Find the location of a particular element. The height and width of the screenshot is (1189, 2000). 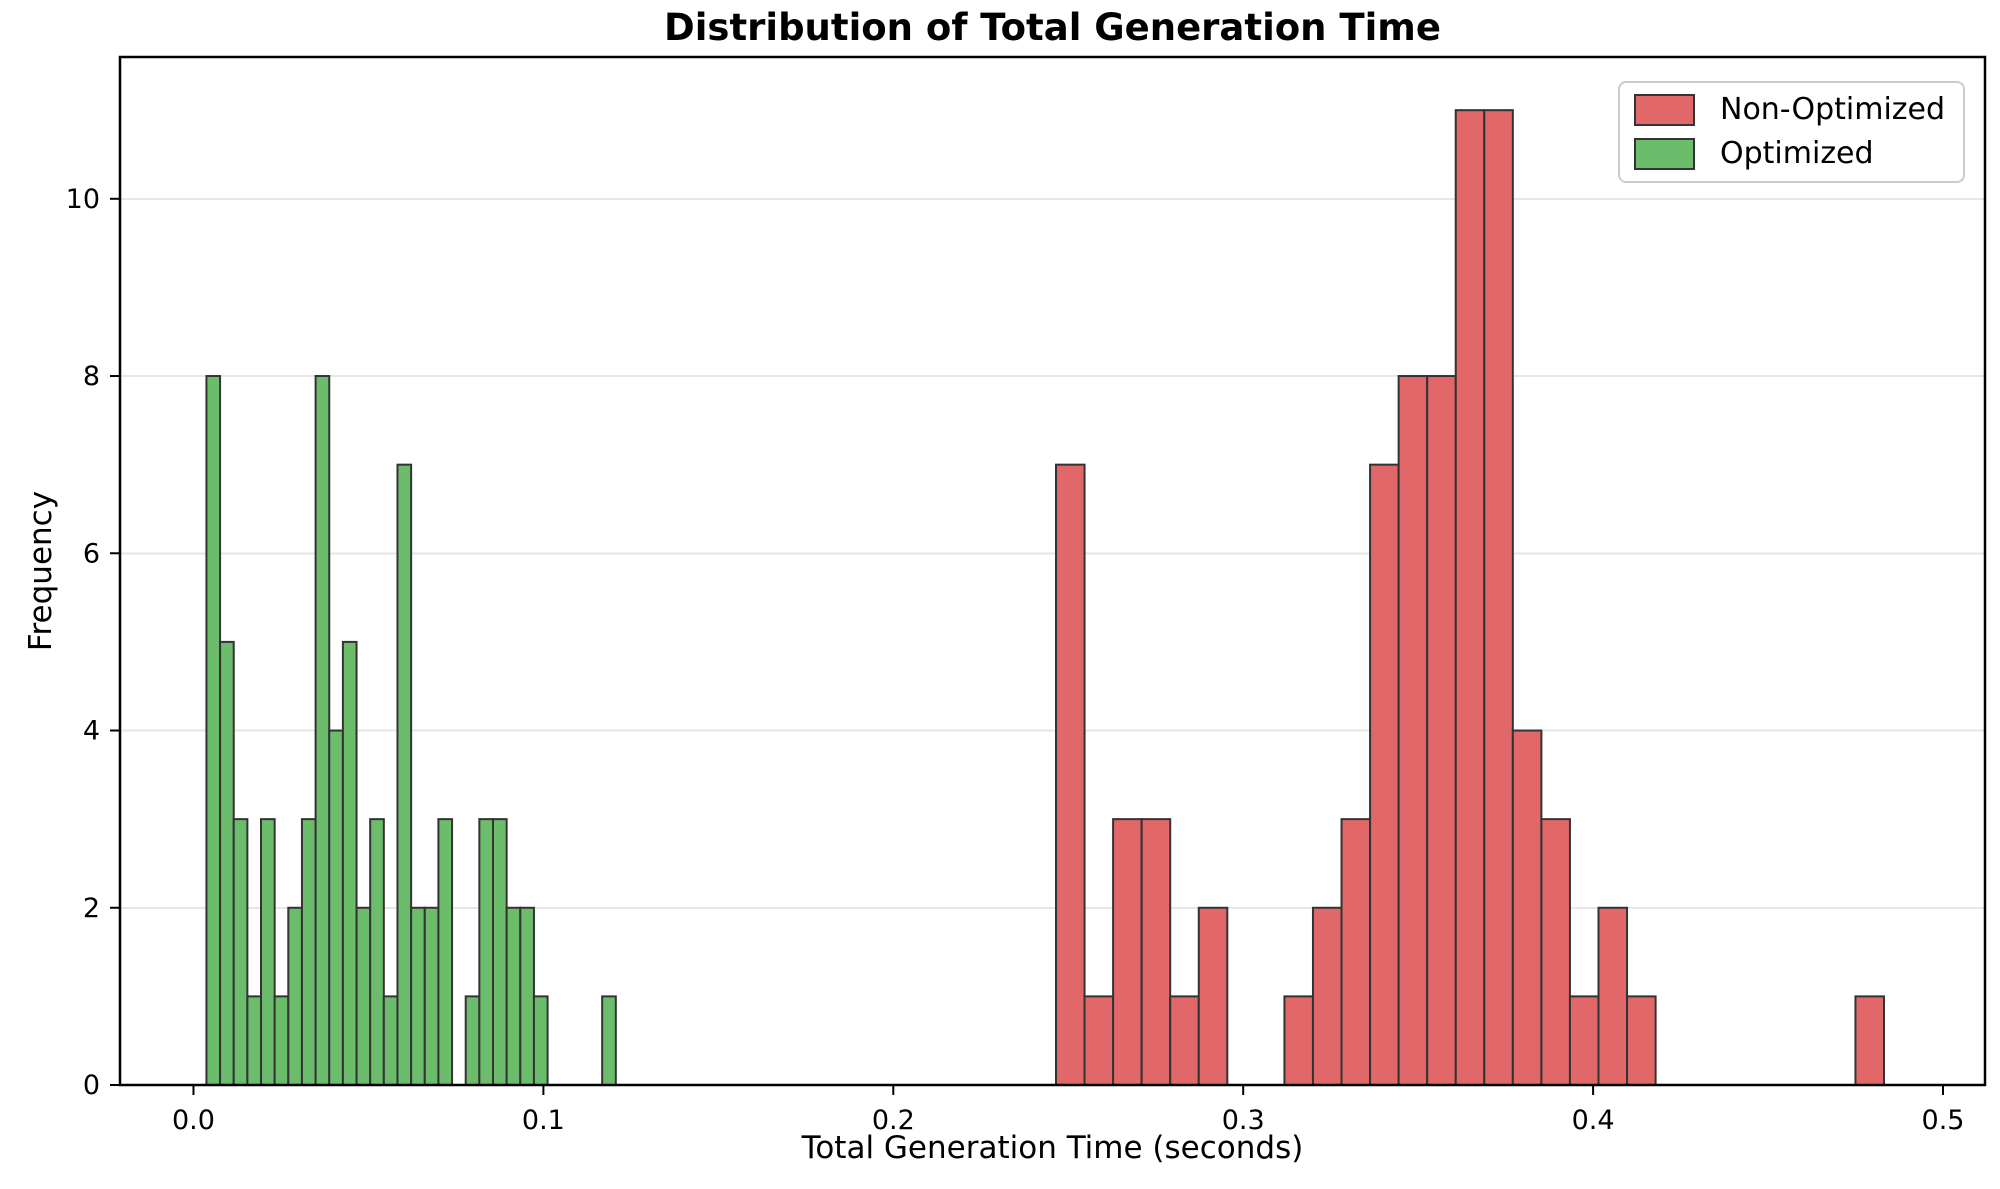

legend-swatch-non-optimized is located at coordinates (1664, 110).